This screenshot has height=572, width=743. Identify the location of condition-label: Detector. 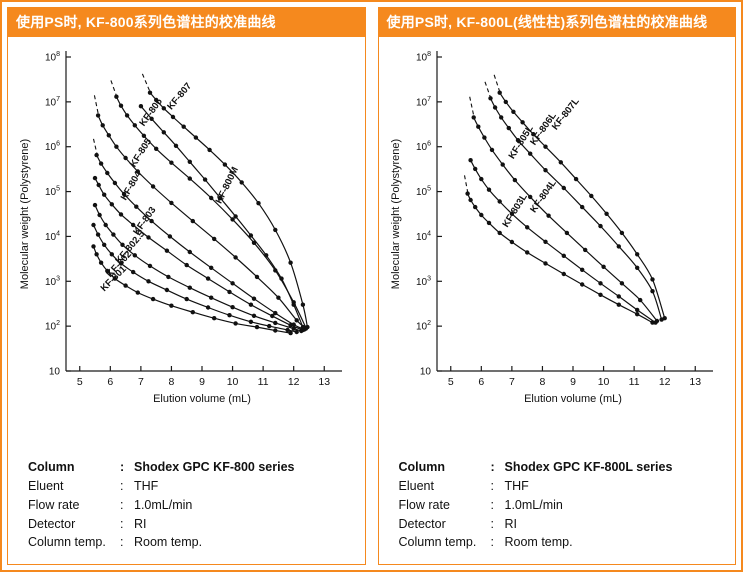
(52, 523).